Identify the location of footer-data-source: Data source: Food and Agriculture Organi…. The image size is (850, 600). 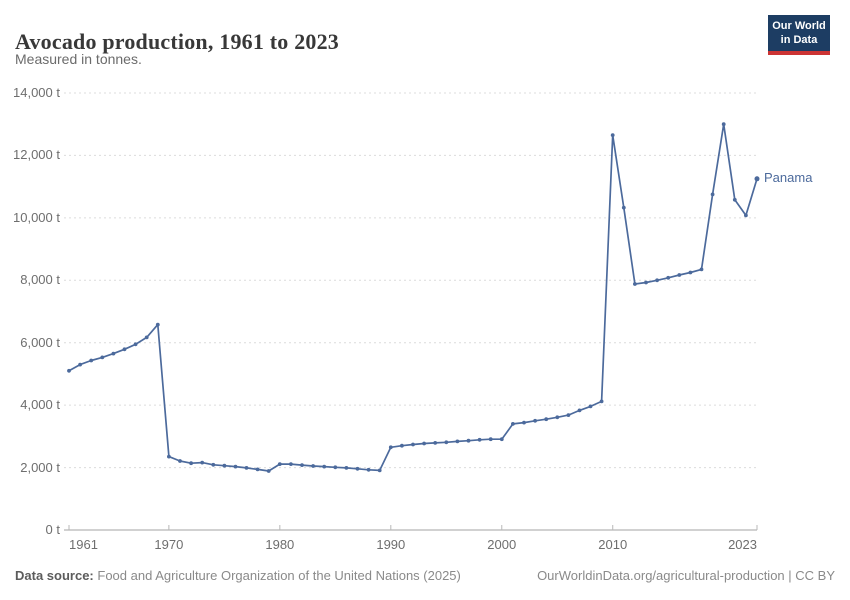
(238, 575).